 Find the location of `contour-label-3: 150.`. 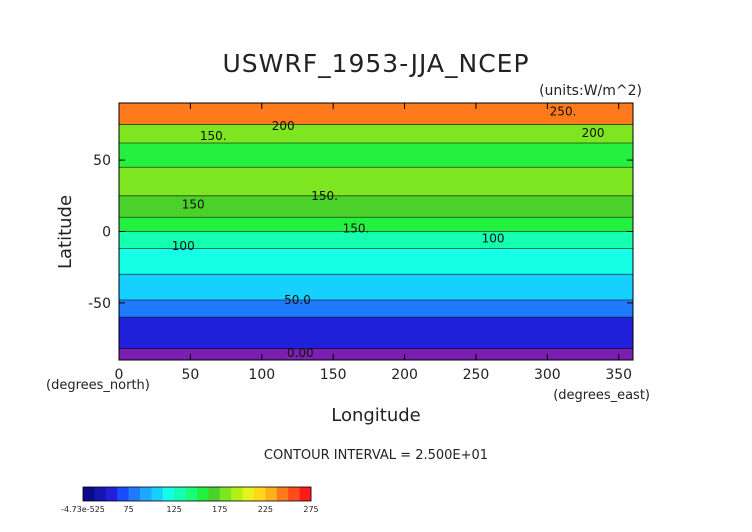

contour-label-3: 150. is located at coordinates (213, 136).